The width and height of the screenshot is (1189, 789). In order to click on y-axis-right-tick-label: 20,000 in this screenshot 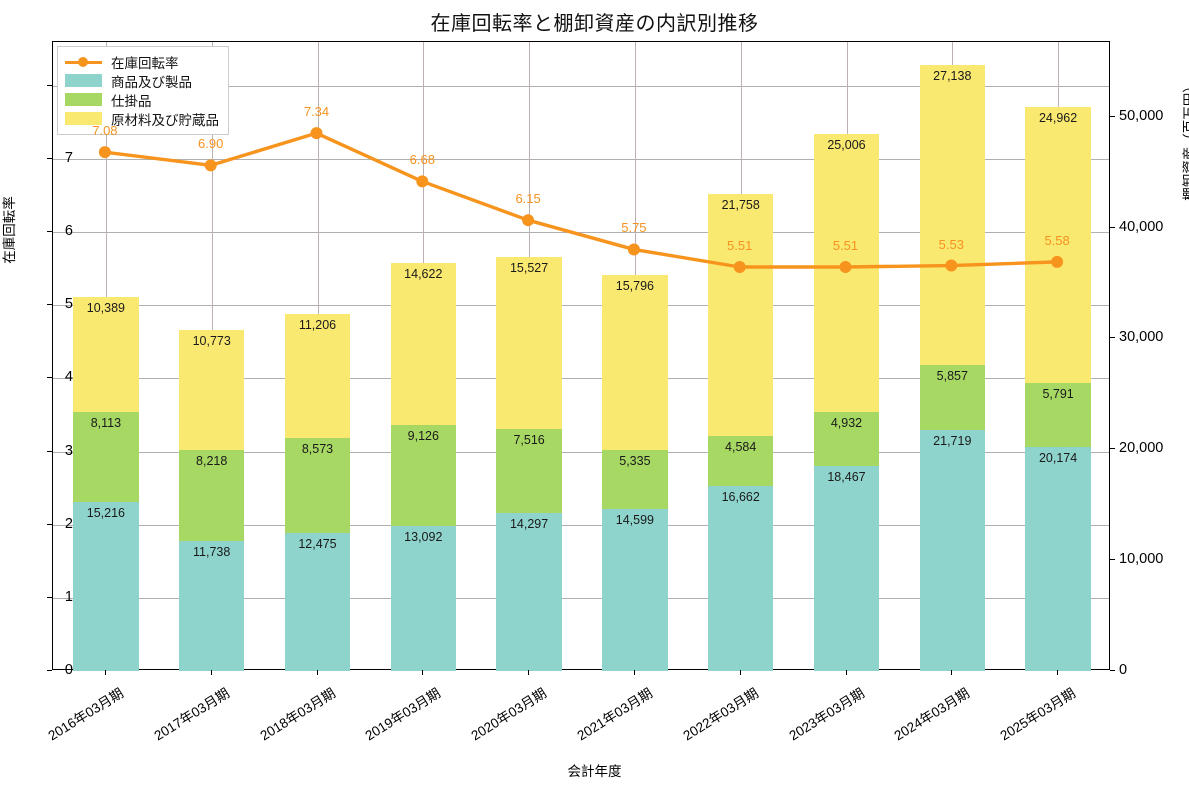, I will do `click(1141, 448)`.